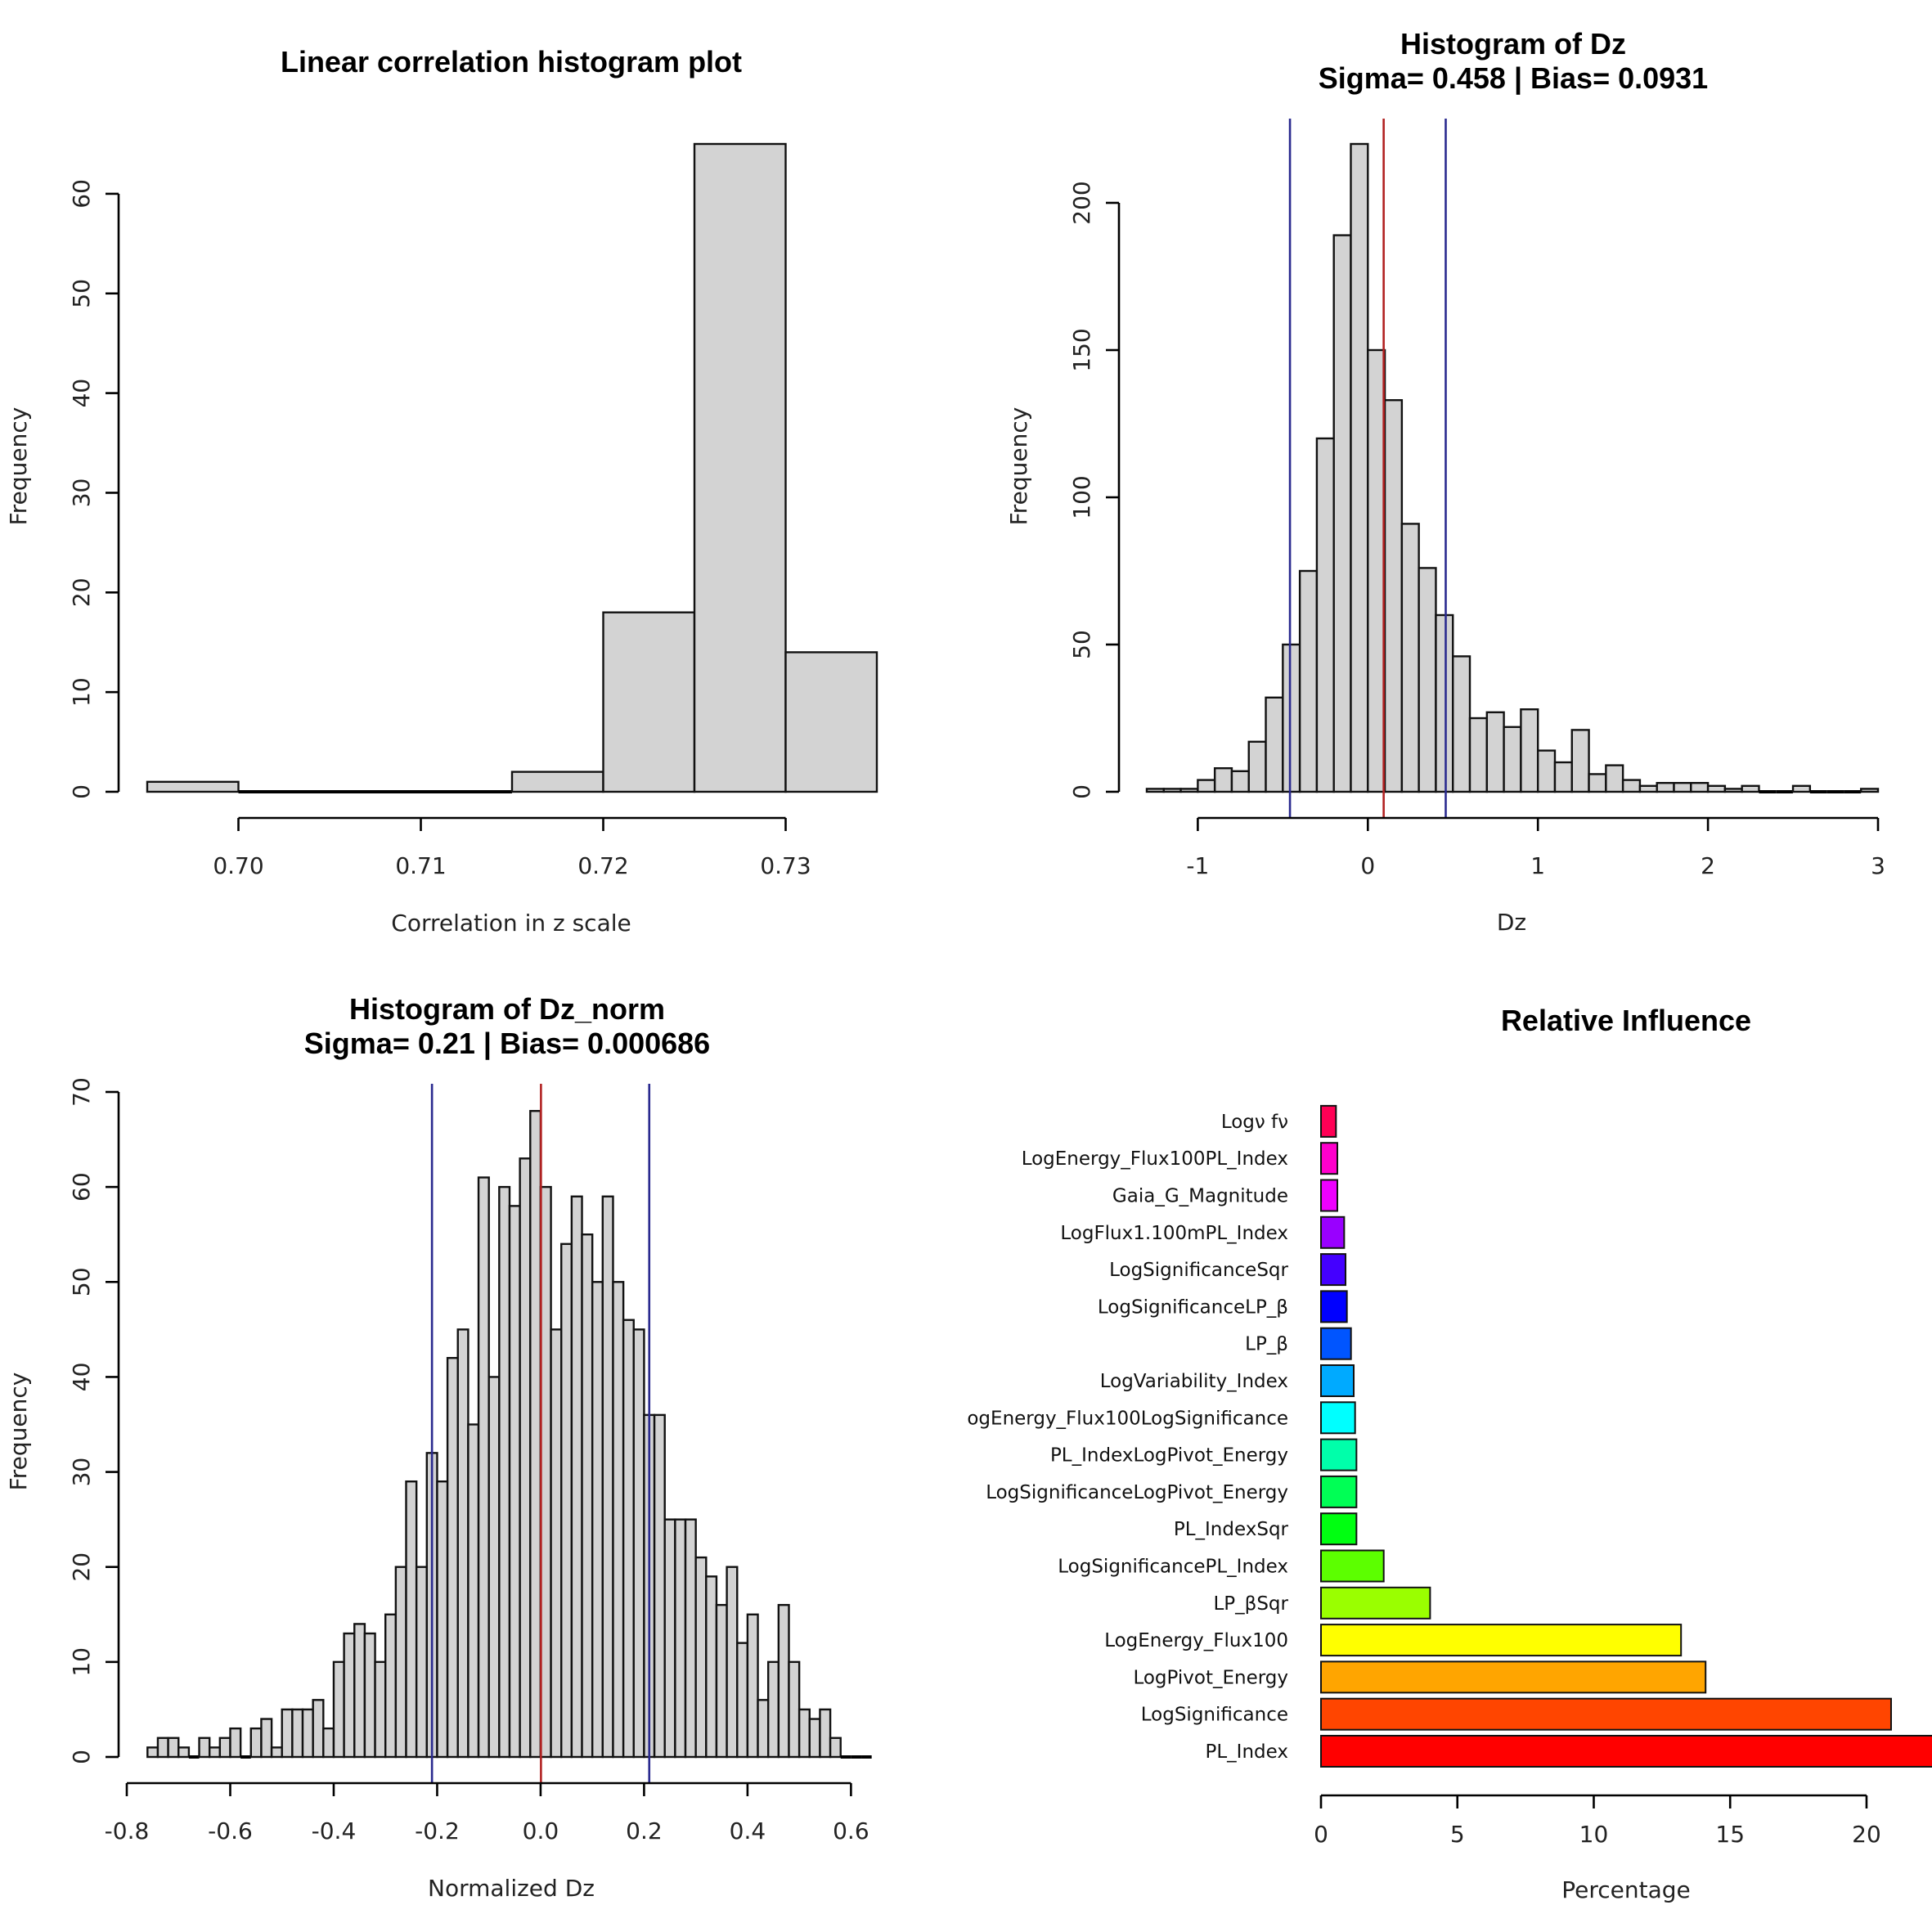  Describe the element at coordinates (1514, 79) in the screenshot. I see `dz-histogram-subtitle: Sigma= 0.458 | Bias= 0.0931` at that location.